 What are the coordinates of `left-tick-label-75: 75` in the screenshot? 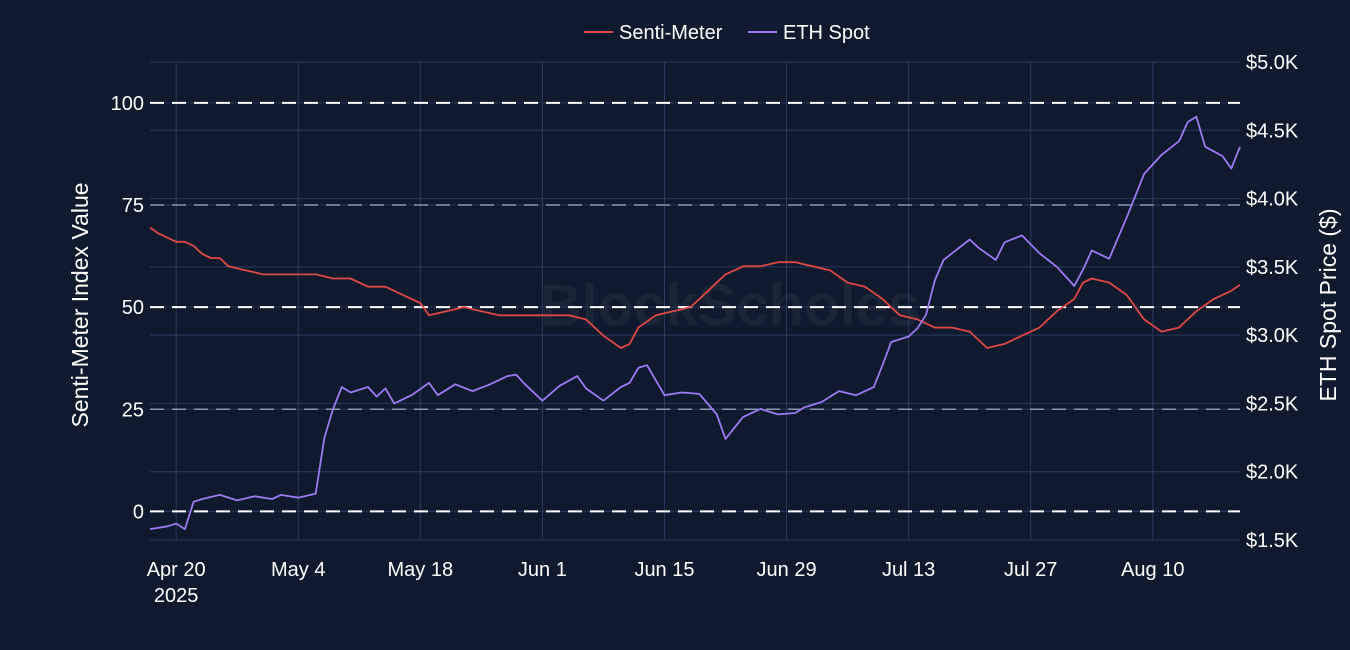 It's located at (133, 206).